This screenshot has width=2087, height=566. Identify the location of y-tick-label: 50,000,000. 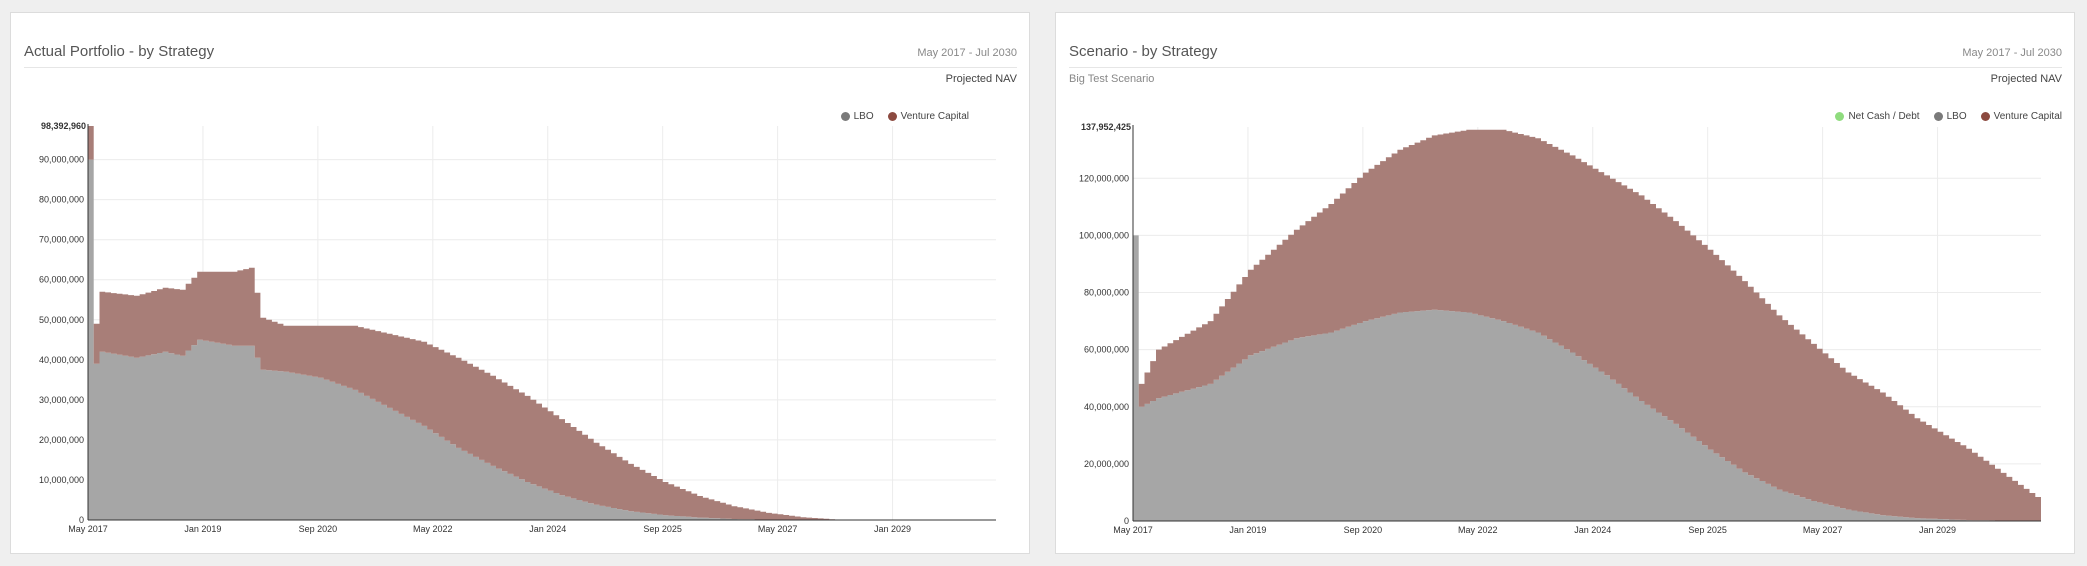
(61, 320).